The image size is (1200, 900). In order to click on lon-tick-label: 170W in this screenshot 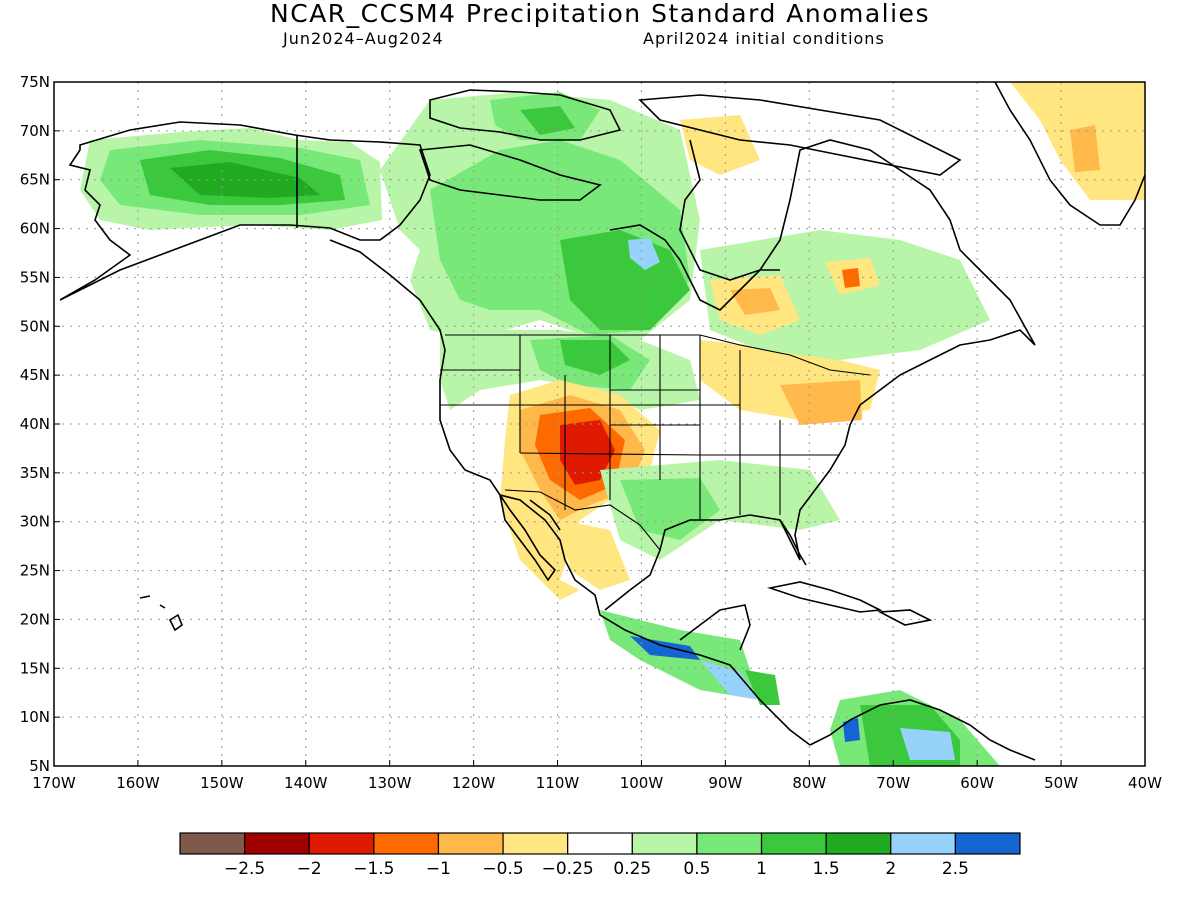, I will do `click(54, 783)`.